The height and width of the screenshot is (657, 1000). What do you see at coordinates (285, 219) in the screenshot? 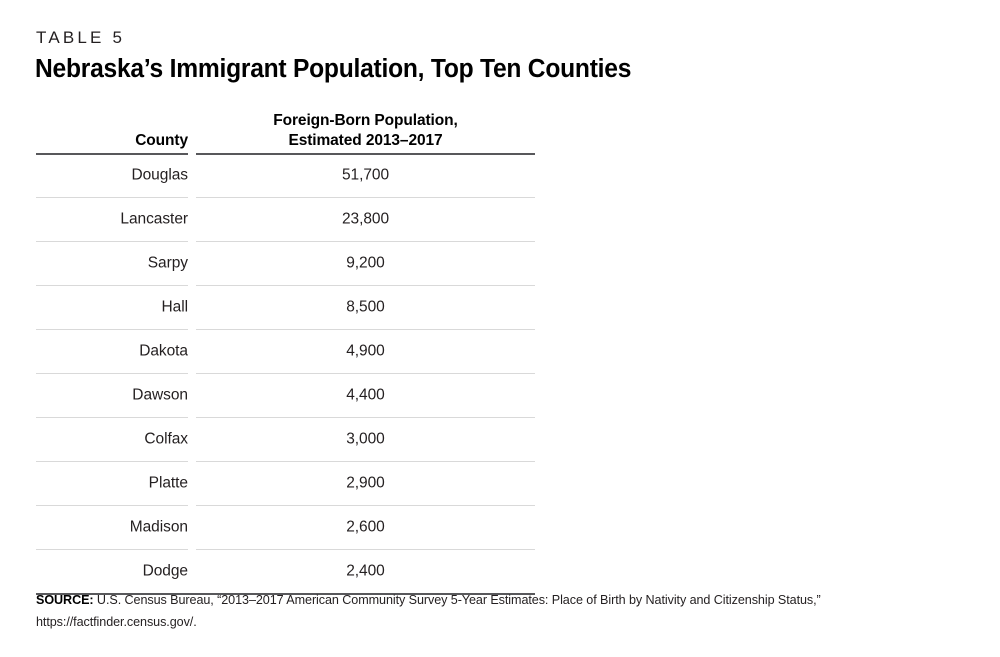
I see `table-row: Lancaster 23,800` at bounding box center [285, 219].